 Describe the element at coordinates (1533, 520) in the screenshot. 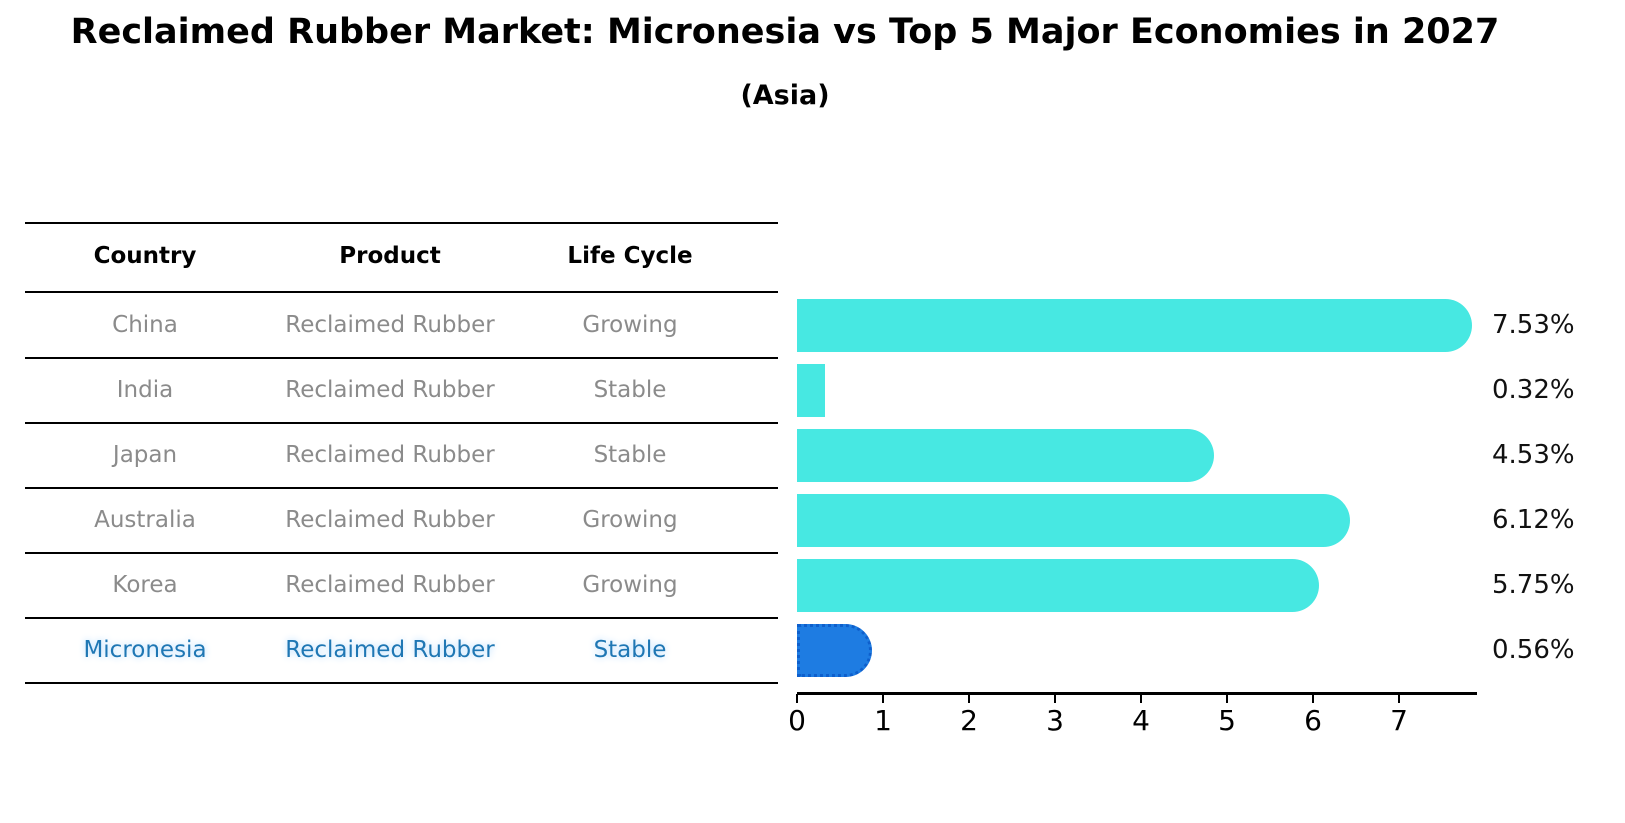

I see `bar-value-label: 6.12%` at that location.